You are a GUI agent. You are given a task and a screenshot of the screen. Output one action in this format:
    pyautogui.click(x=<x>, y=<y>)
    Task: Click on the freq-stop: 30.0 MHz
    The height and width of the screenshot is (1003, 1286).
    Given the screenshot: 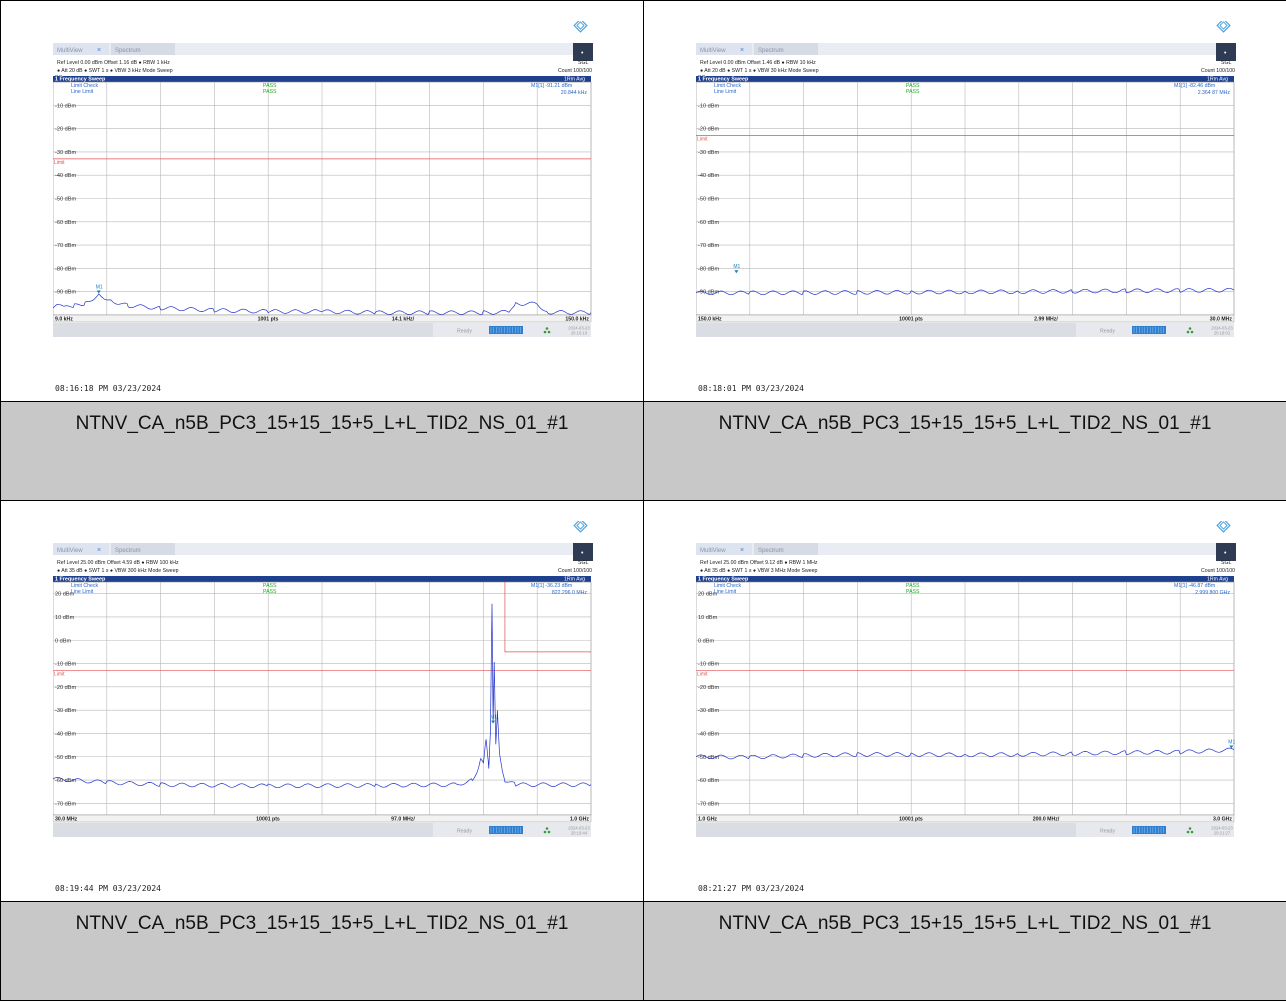 What is the action you would take?
    pyautogui.click(x=1221, y=320)
    